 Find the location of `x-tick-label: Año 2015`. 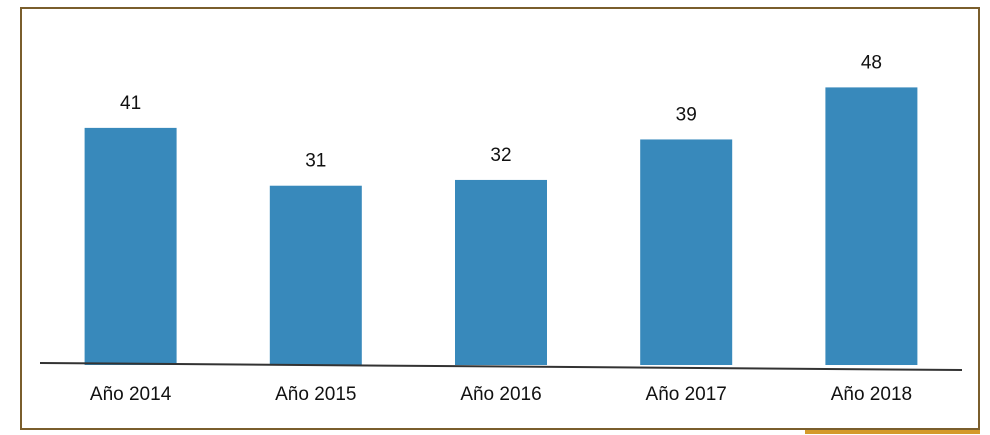

x-tick-label: Año 2015 is located at coordinates (315, 394).